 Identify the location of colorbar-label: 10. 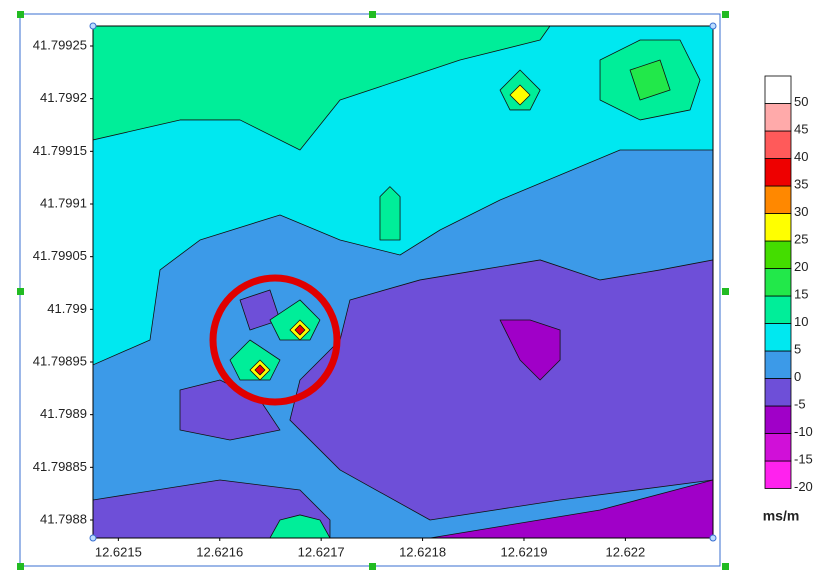
(801, 321).